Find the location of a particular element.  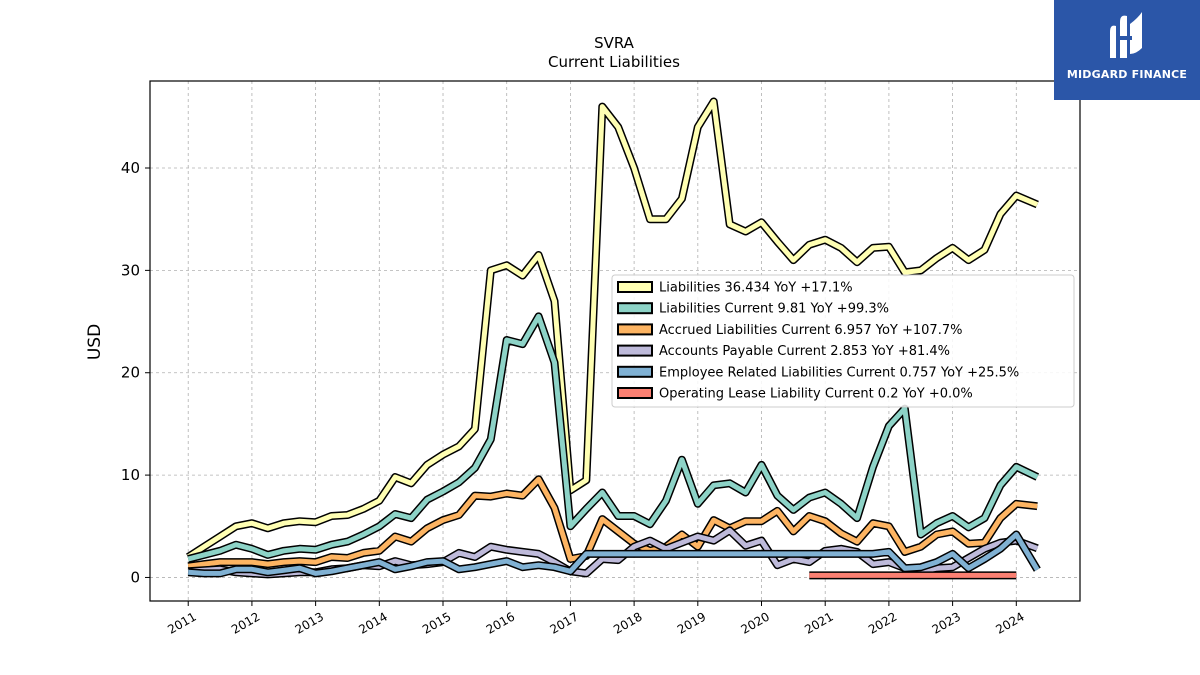

x-tick-label: 2013 is located at coordinates (309, 622).